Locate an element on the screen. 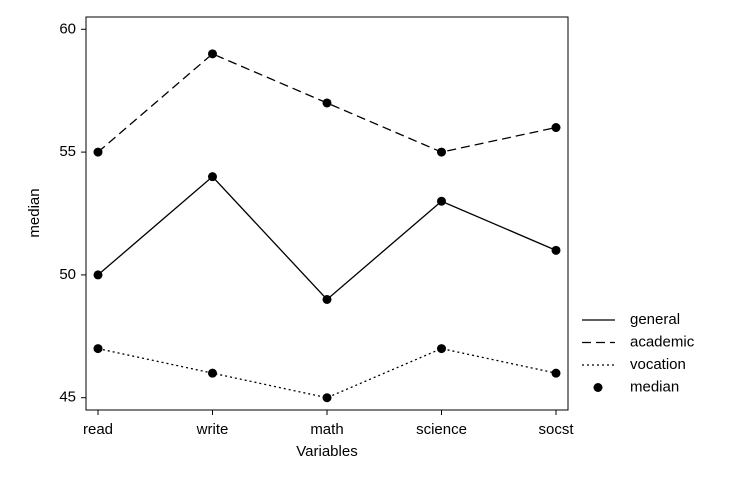 This screenshot has height=490, width=735. y-tick-label: 50 is located at coordinates (67, 274).